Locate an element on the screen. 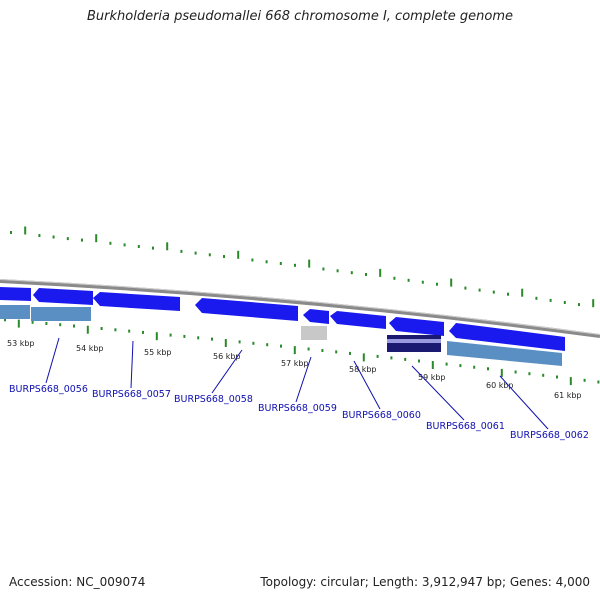 The width and height of the screenshot is (600, 600). scale-label: 58 kbp is located at coordinates (363, 369).